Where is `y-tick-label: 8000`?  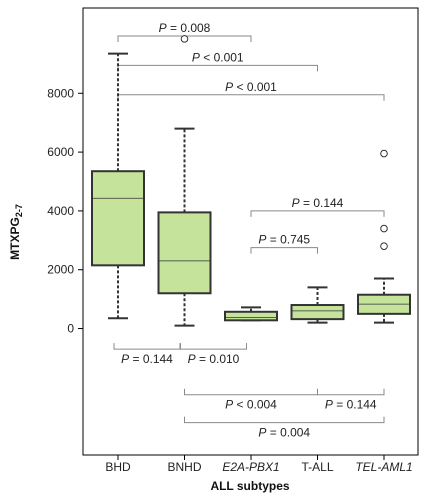 y-tick-label: 8000 is located at coordinates (60, 93).